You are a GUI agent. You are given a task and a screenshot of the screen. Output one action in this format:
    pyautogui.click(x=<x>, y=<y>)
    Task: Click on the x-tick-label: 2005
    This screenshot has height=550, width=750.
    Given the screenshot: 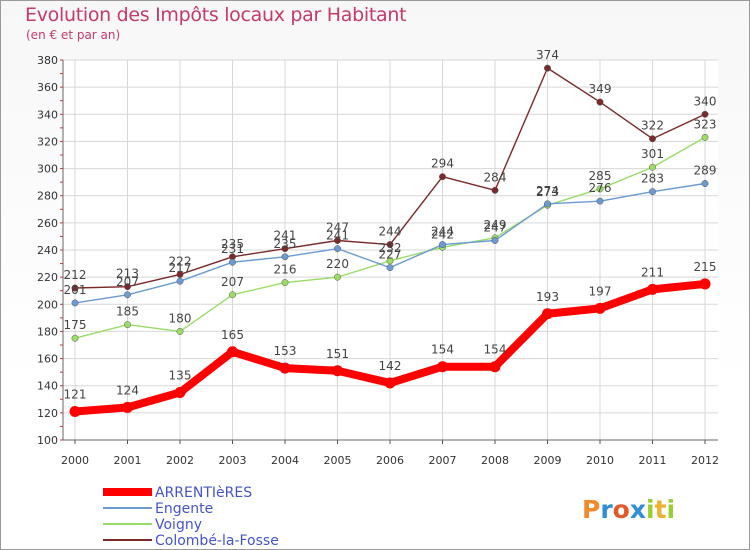 What is the action you would take?
    pyautogui.click(x=338, y=460)
    